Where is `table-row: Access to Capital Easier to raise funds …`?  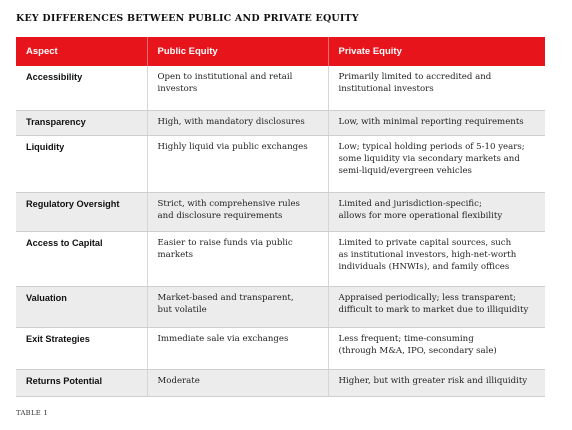
table-row: Access to Capital Easier to raise funds … is located at coordinates (280, 259).